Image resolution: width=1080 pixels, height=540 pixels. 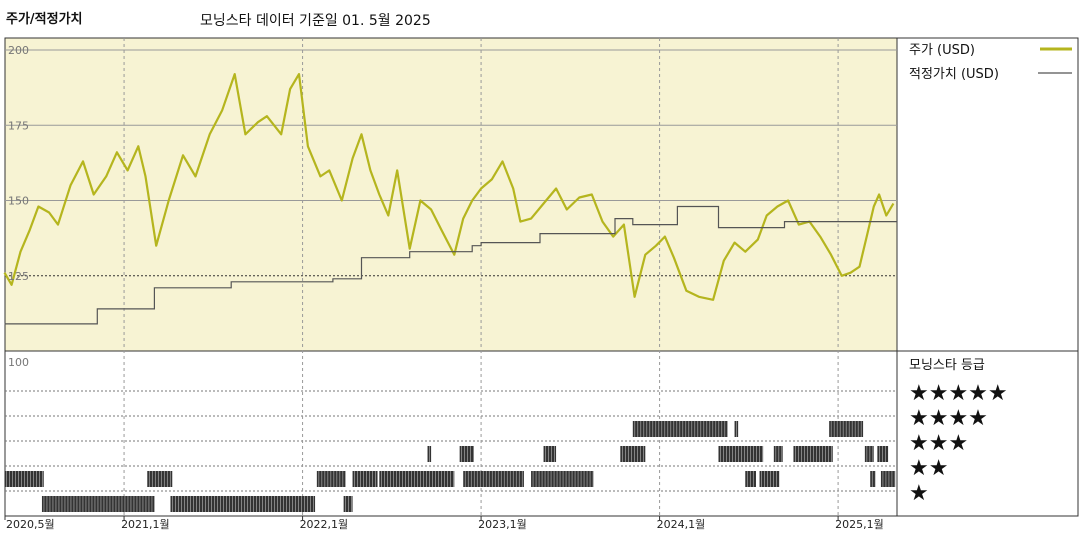 I want to click on y-tick-label: 175, so click(x=18, y=125).